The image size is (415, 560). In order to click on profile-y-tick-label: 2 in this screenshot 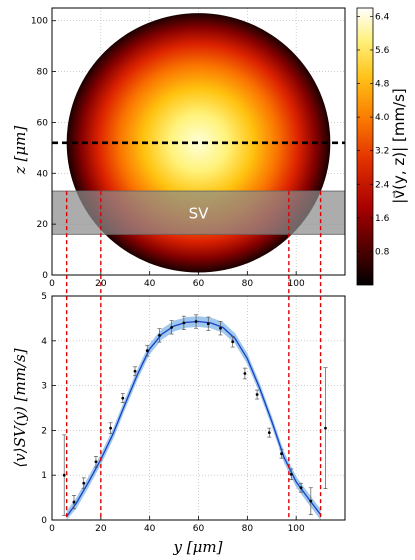, I will do `click(44, 431)`.